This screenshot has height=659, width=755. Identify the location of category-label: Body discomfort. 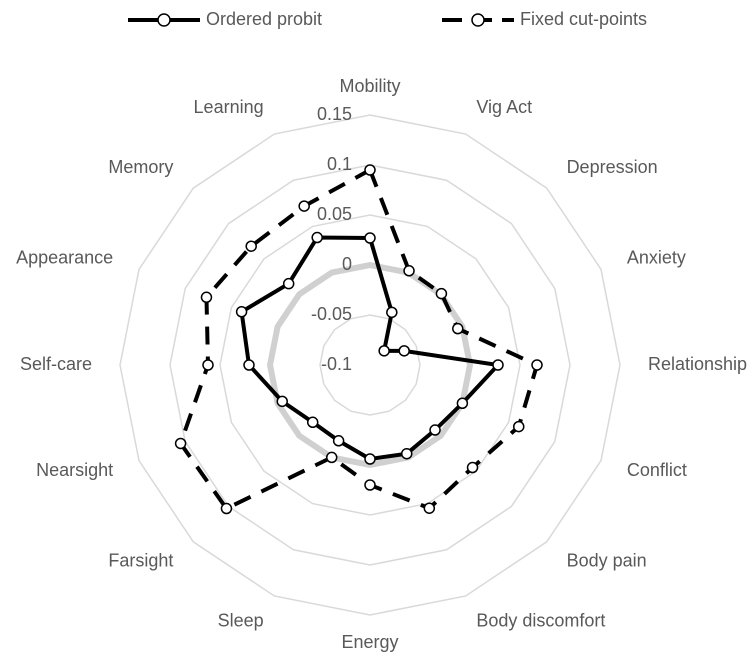
(540, 621).